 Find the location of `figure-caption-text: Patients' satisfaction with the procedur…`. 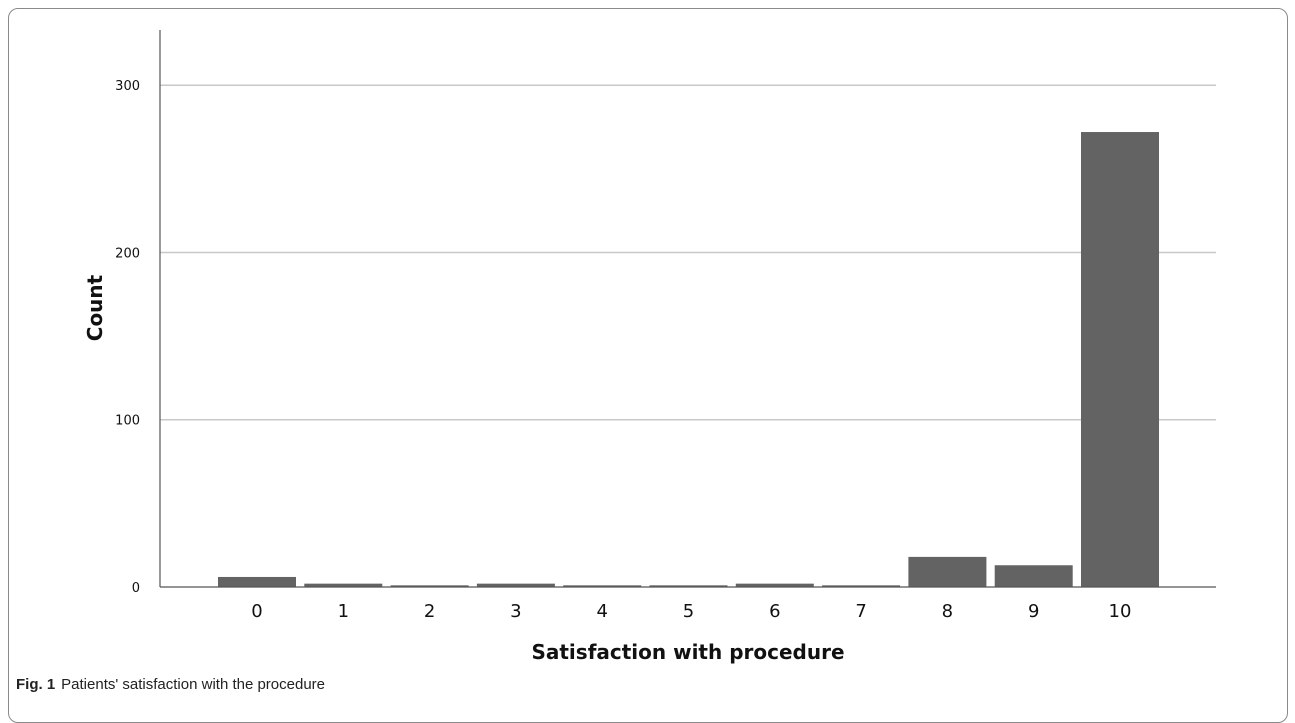

figure-caption-text: Patients' satisfaction with the procedur… is located at coordinates (193, 684).